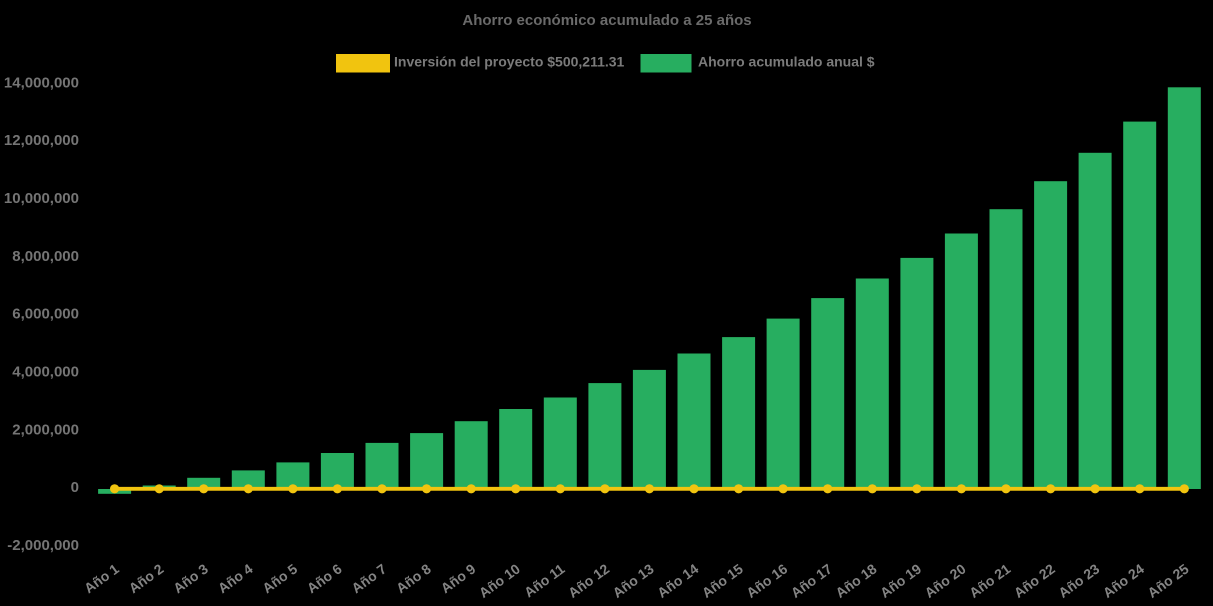  What do you see at coordinates (786, 62) in the screenshot?
I see `svg-text: Ahorro acumulado anual $` at bounding box center [786, 62].